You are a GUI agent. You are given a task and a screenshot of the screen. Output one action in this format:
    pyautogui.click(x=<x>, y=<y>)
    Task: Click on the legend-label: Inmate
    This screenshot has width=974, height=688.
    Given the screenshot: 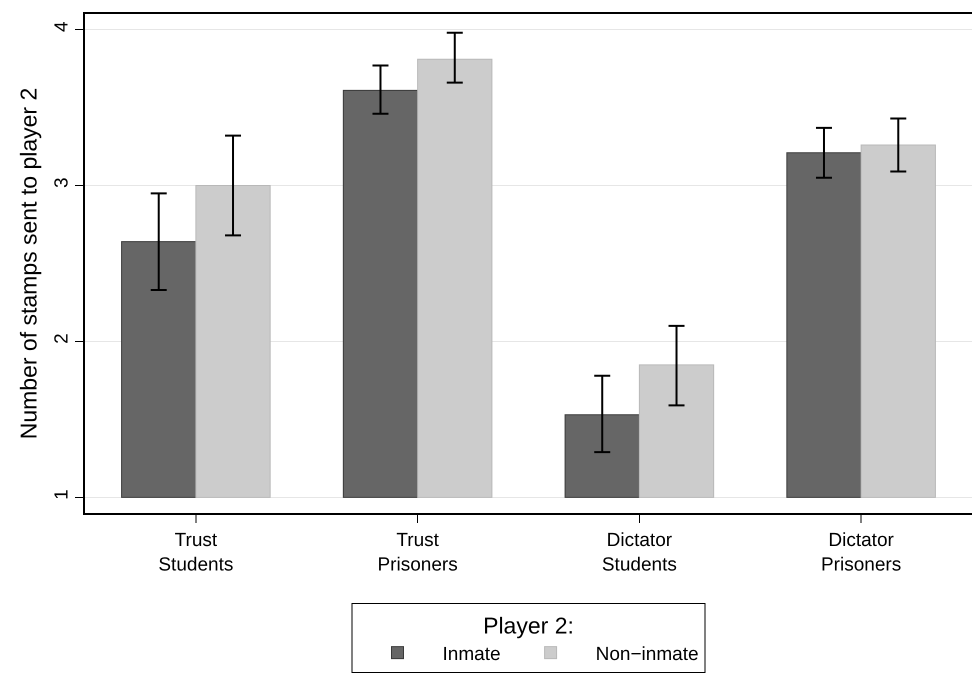 What is the action you would take?
    pyautogui.click(x=471, y=654)
    